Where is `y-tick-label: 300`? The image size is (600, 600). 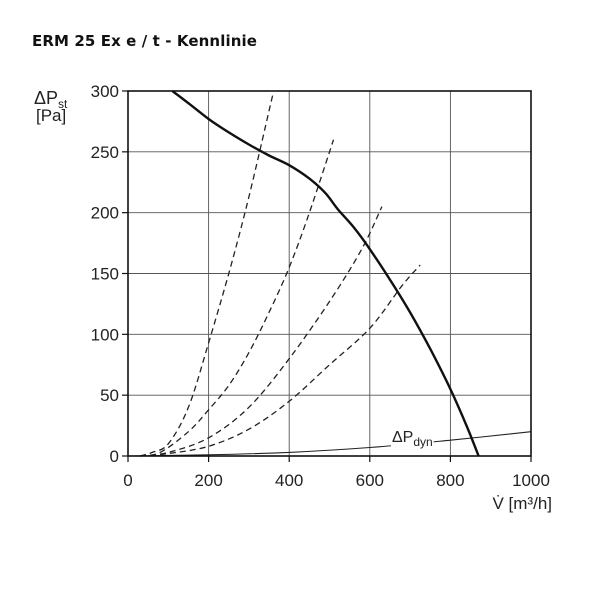 y-tick-label: 300 is located at coordinates (105, 91).